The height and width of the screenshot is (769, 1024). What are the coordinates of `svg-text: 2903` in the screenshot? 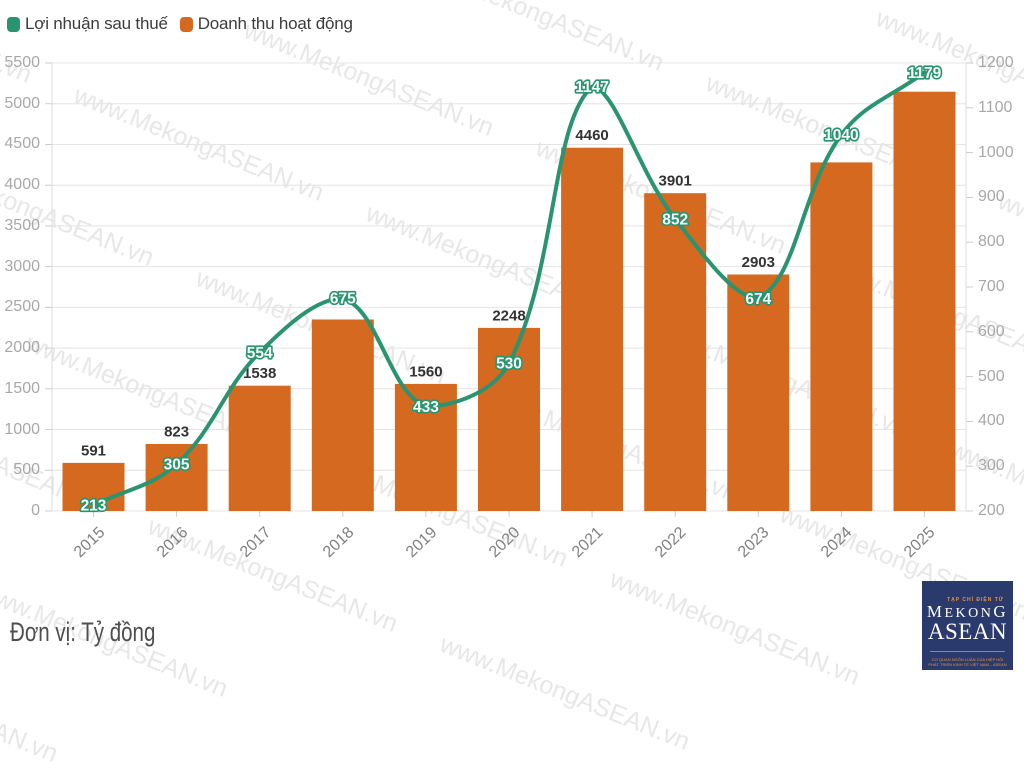 It's located at (758, 262).